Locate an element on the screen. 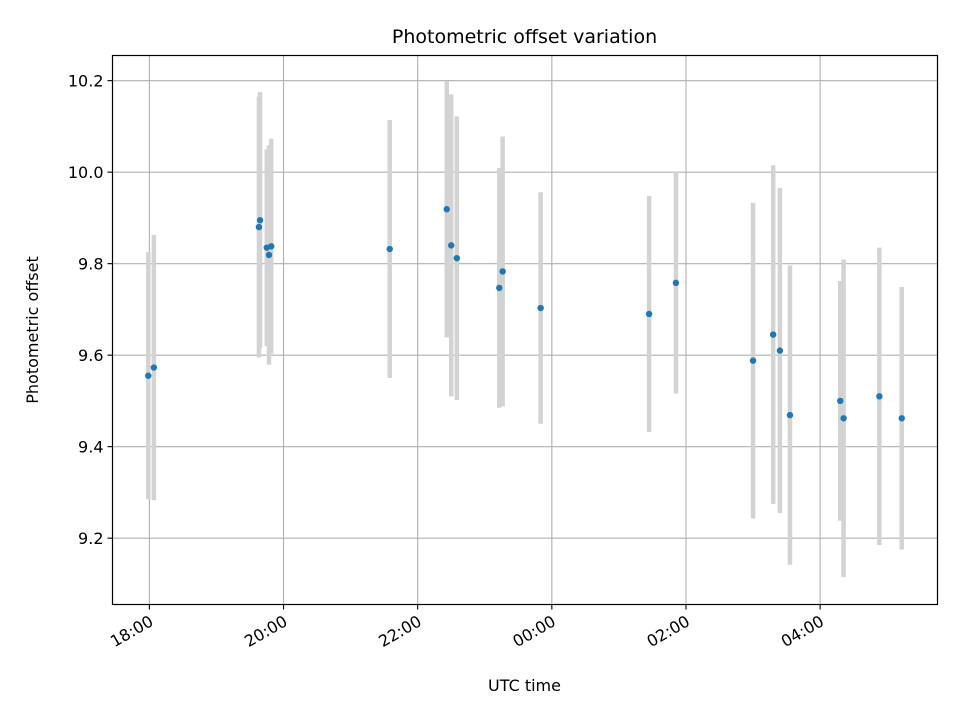  chart-title: Photometric offset variation is located at coordinates (524, 37).